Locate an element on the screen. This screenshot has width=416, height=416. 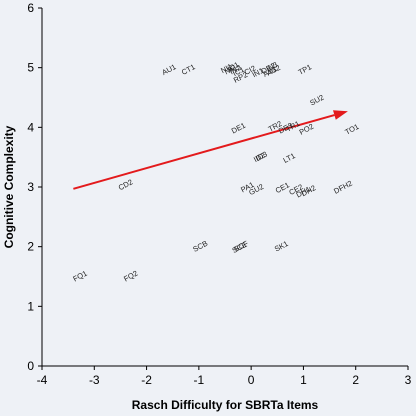
trend-arrow is located at coordinates (210, 150).